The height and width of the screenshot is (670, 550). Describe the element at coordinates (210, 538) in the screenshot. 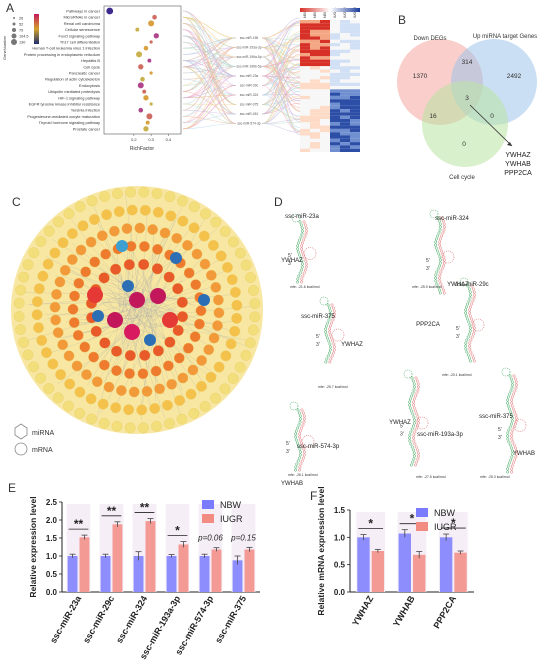

I see `significance-label: p=0.06` at that location.